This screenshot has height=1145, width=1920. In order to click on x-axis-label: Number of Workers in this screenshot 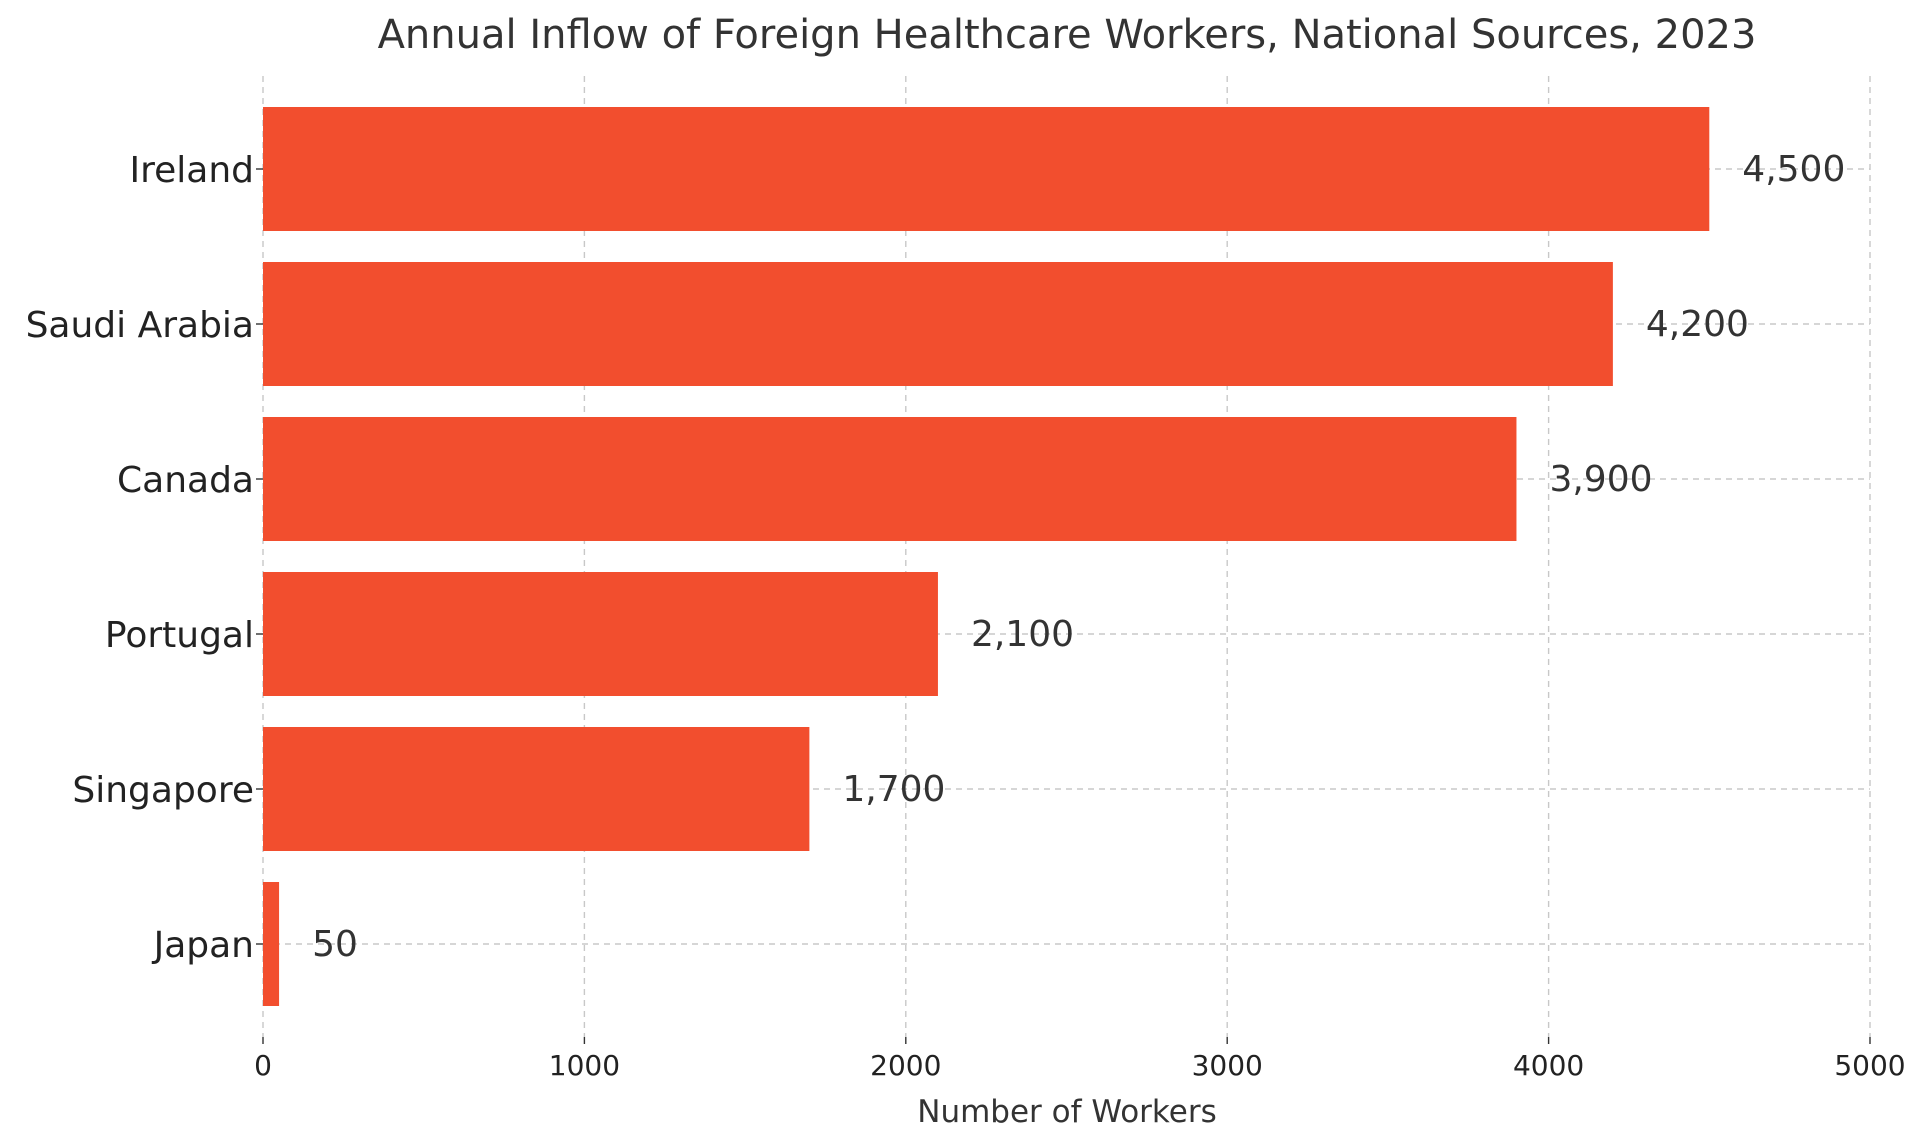, I will do `click(1066, 1112)`.